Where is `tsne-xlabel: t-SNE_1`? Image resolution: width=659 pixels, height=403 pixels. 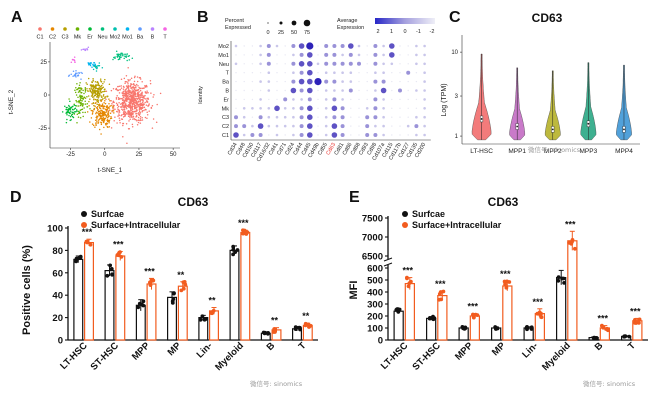
tsne-xlabel: t-SNE_1 is located at coordinates (110, 170).